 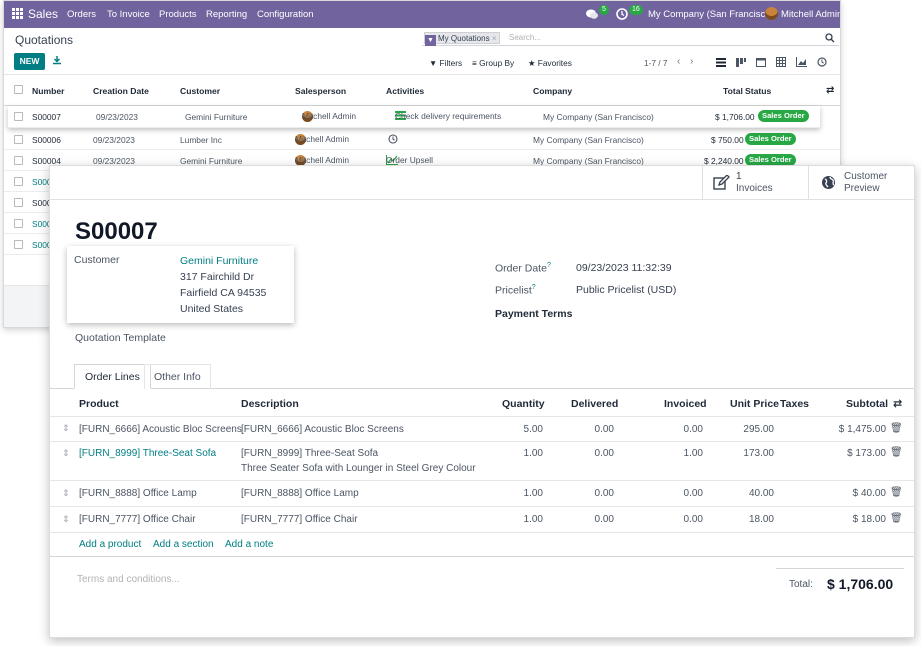 What do you see at coordinates (43, 14) in the screenshot?
I see `app-name: Sales` at bounding box center [43, 14].